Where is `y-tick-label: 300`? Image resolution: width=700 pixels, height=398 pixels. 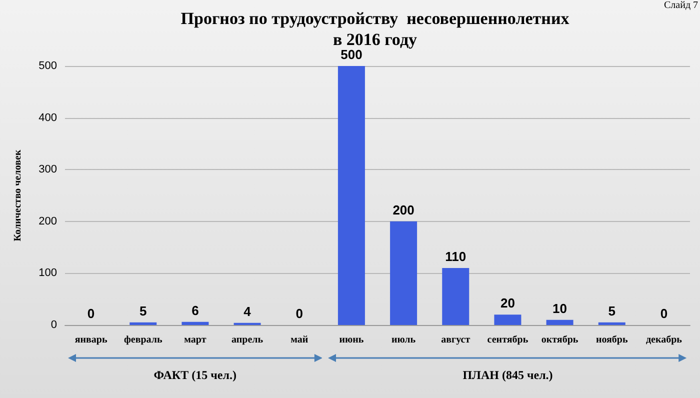
y-tick-label: 300 is located at coordinates (47, 170).